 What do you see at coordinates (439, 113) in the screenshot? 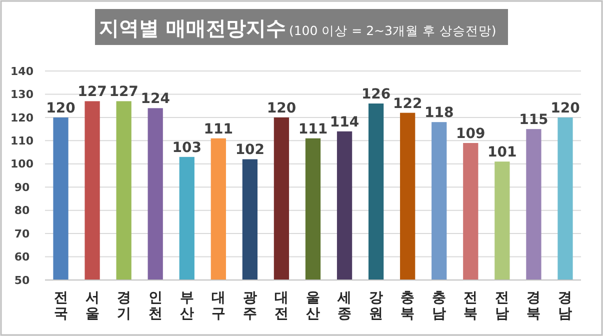
I see `data-label: 118` at bounding box center [439, 113].